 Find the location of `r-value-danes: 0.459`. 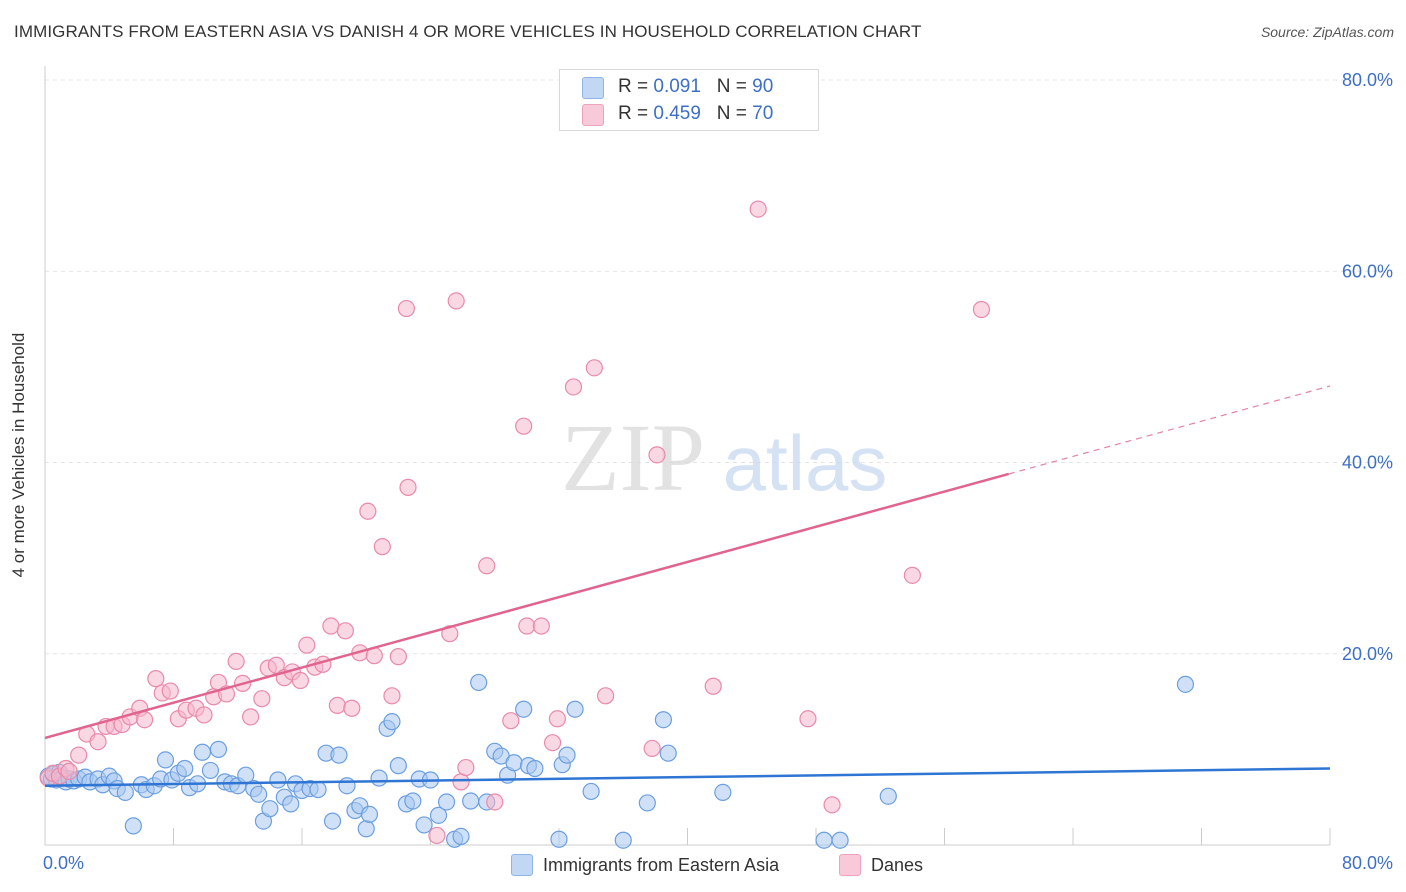

r-value-danes: 0.459 is located at coordinates (677, 113).